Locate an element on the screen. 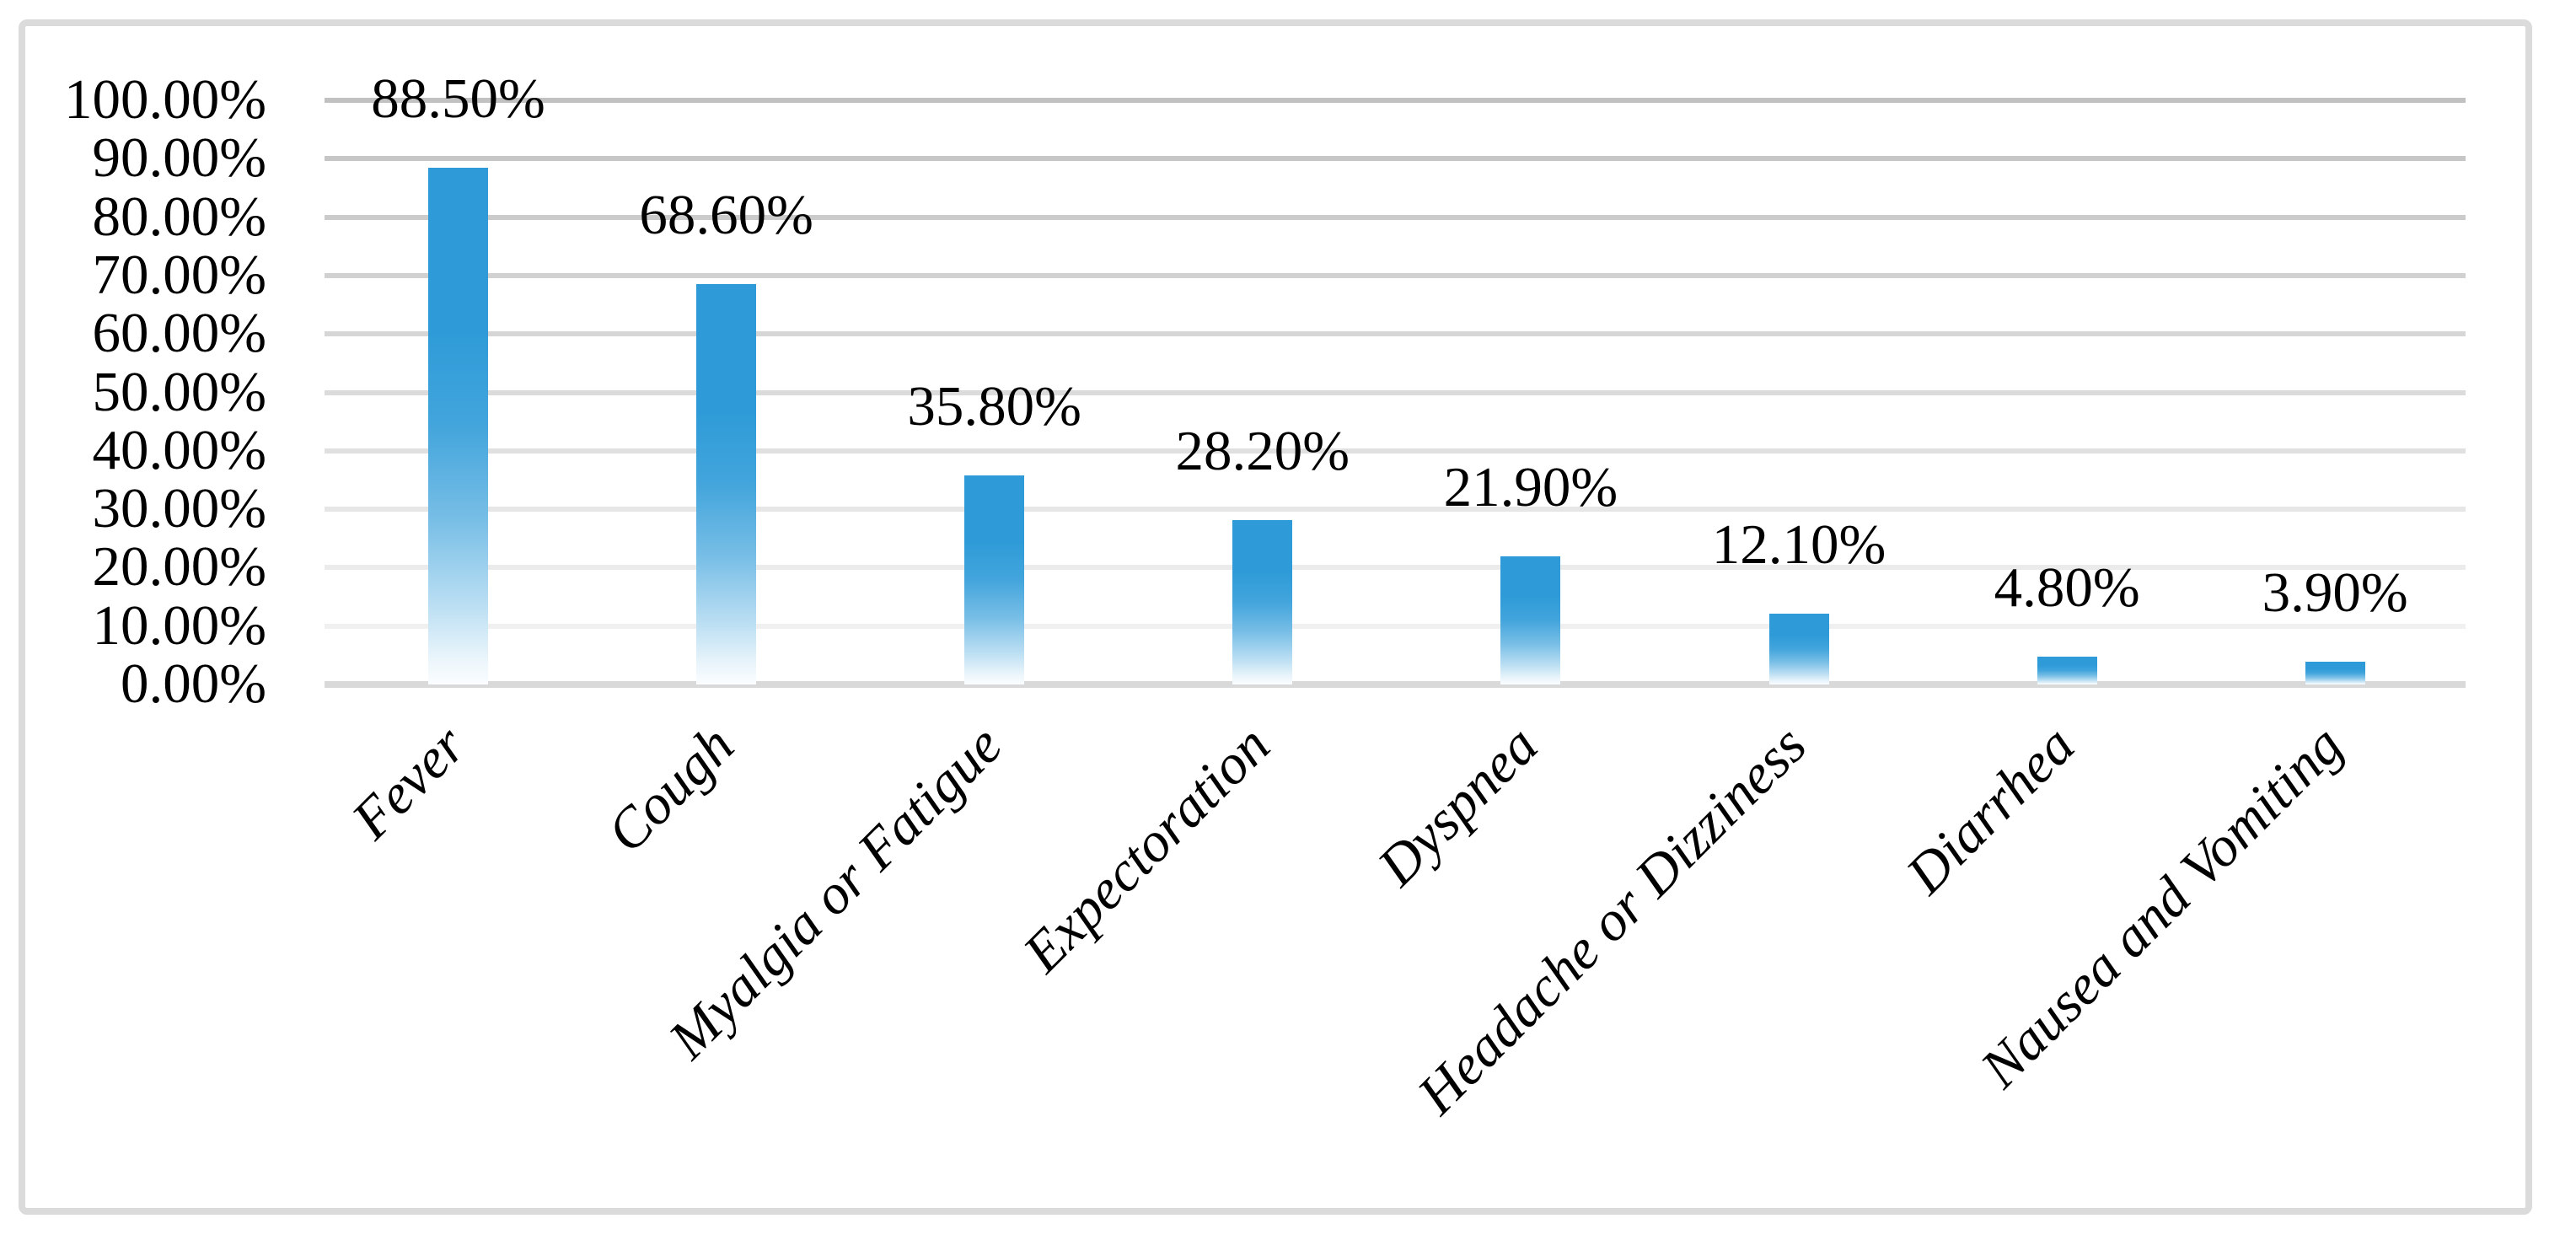  y-tick-label-50: 50.00% is located at coordinates (179, 391).